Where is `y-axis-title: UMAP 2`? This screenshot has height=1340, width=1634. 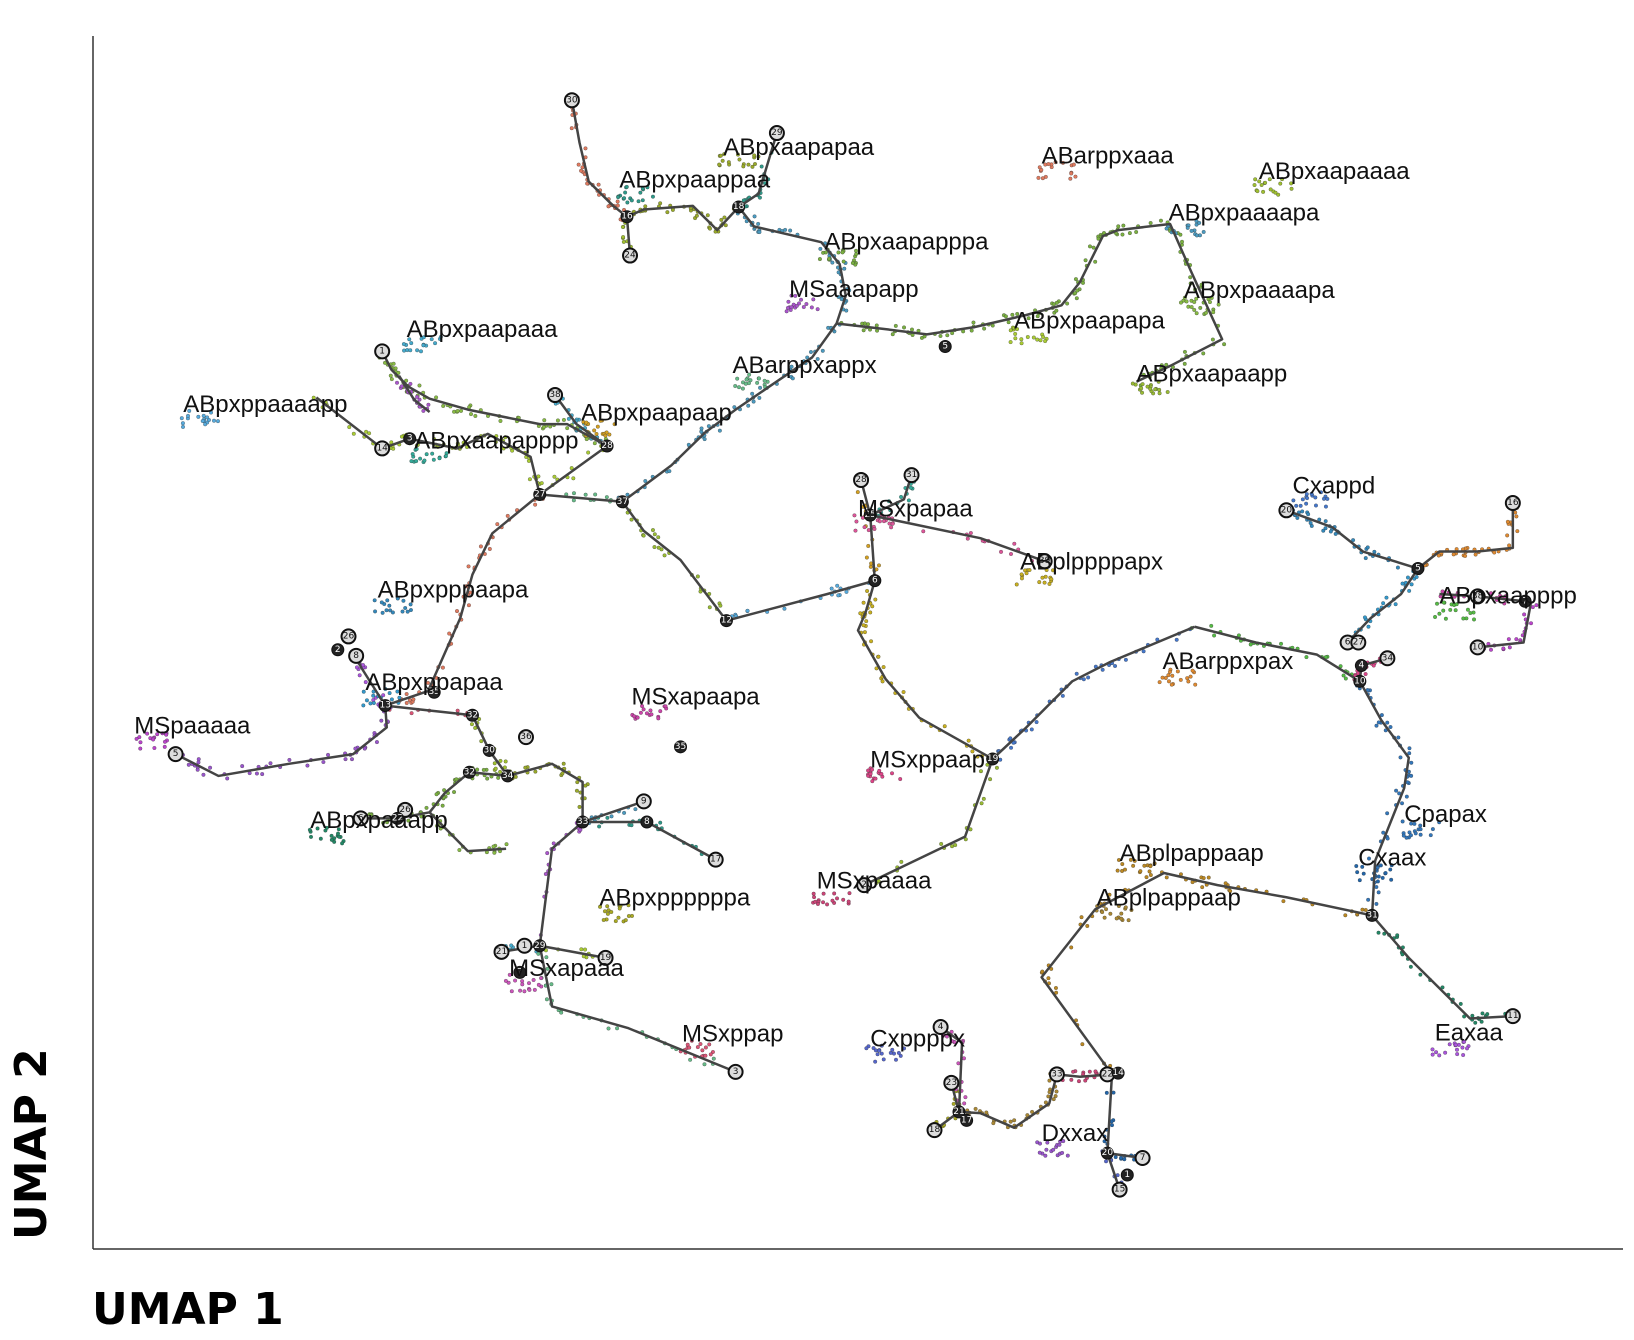 y-axis-title: UMAP 2 is located at coordinates (31, 1144).